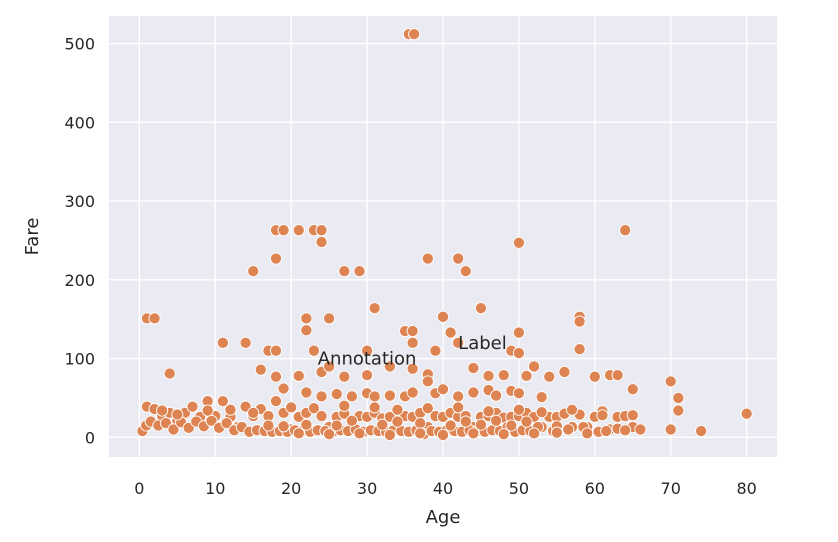 The height and width of the screenshot is (542, 838). What do you see at coordinates (79, 280) in the screenshot?
I see `y-tick-label: 200` at bounding box center [79, 280].